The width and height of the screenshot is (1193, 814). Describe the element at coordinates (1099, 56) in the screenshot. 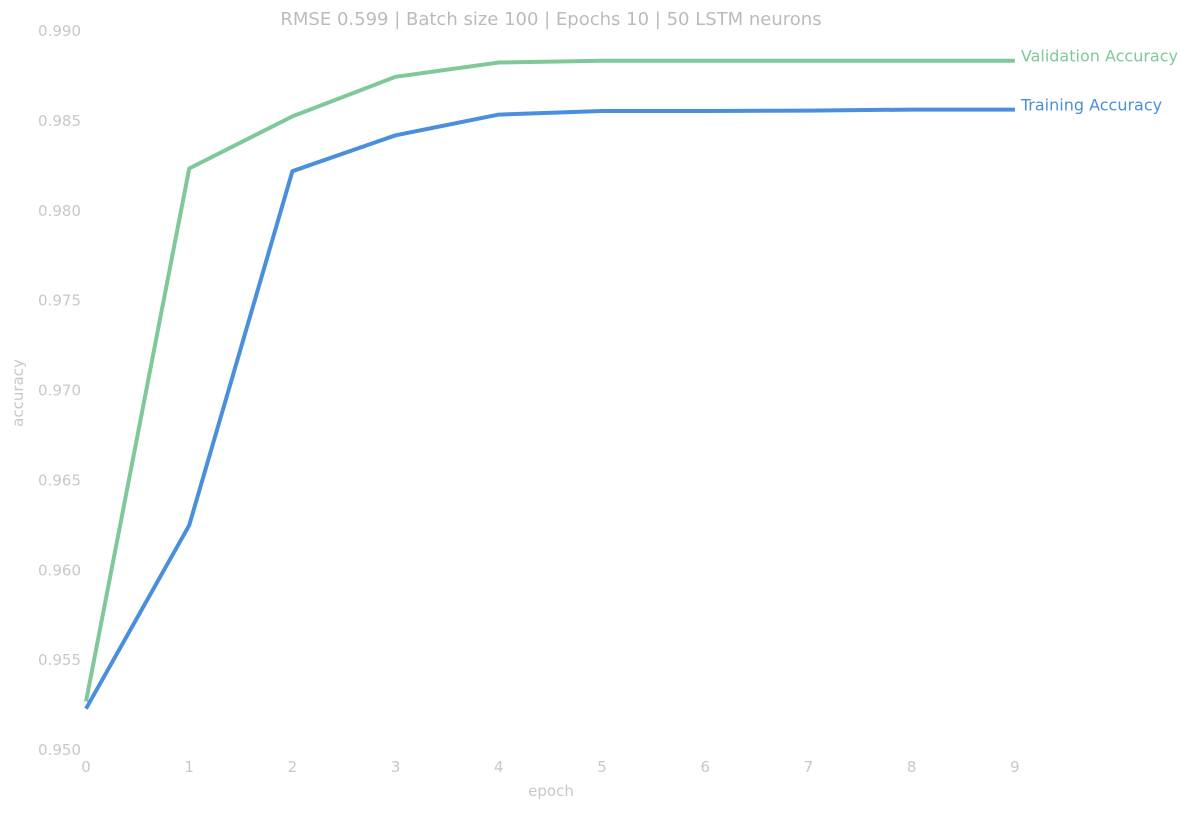

I see `series-label: Validation Accuracy` at that location.